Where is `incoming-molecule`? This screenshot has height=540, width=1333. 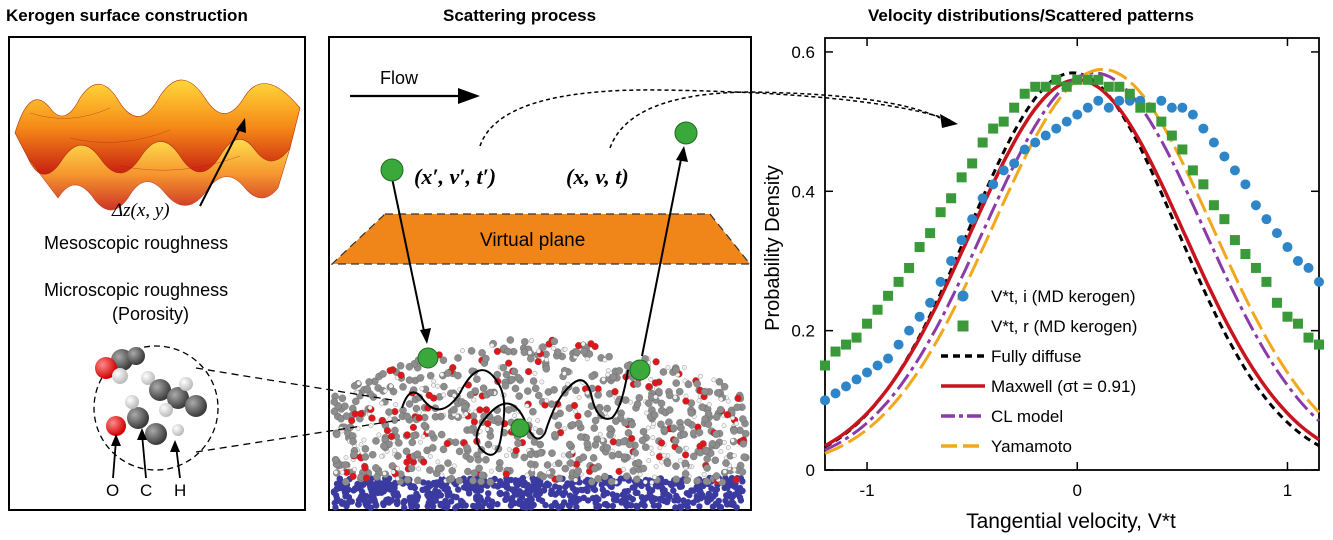 incoming-molecule is located at coordinates (392, 170).